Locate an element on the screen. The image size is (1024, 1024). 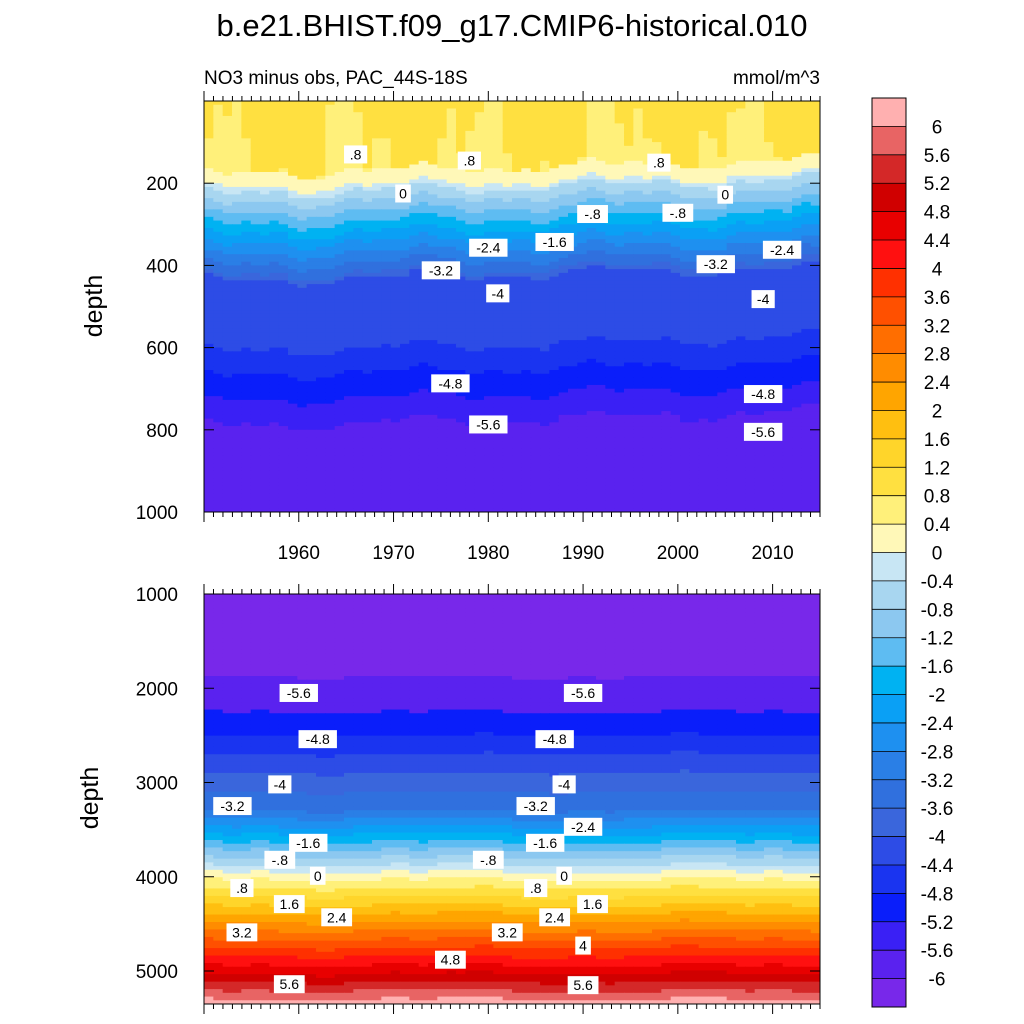
colorbar-label: 4 is located at coordinates (937, 269).